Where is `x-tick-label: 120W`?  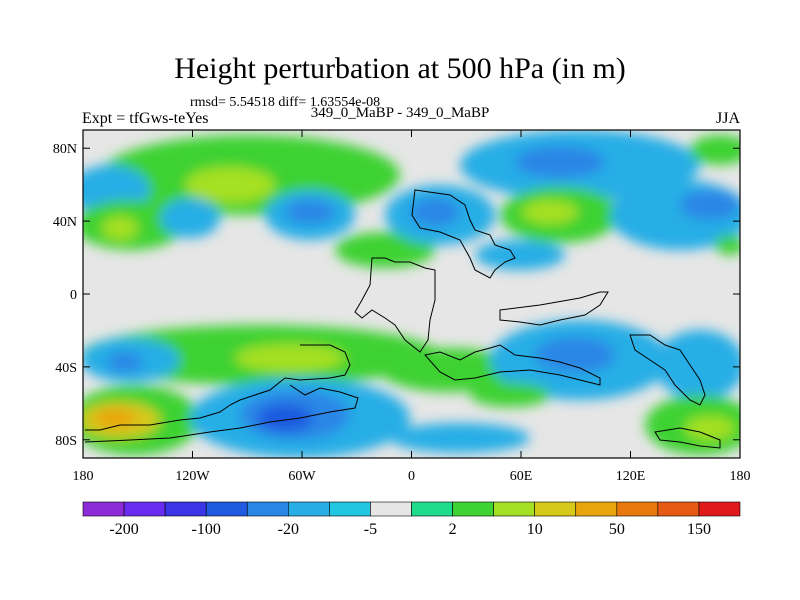 x-tick-label: 120W is located at coordinates (192, 476).